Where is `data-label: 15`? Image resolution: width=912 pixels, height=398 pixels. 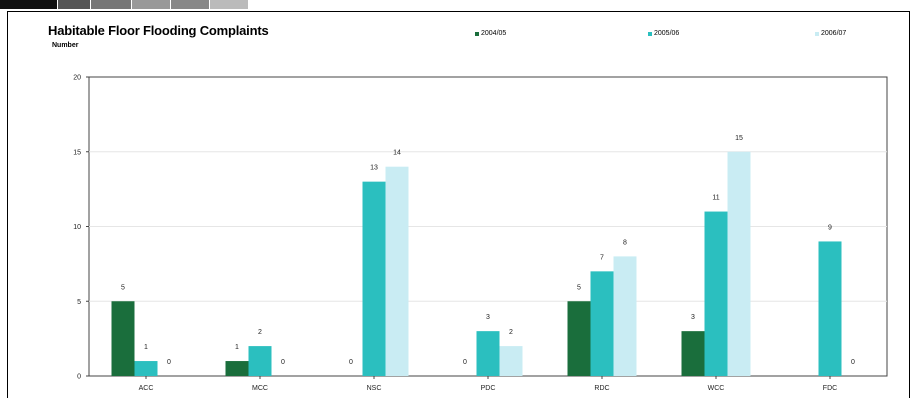
data-label: 15 is located at coordinates (739, 138).